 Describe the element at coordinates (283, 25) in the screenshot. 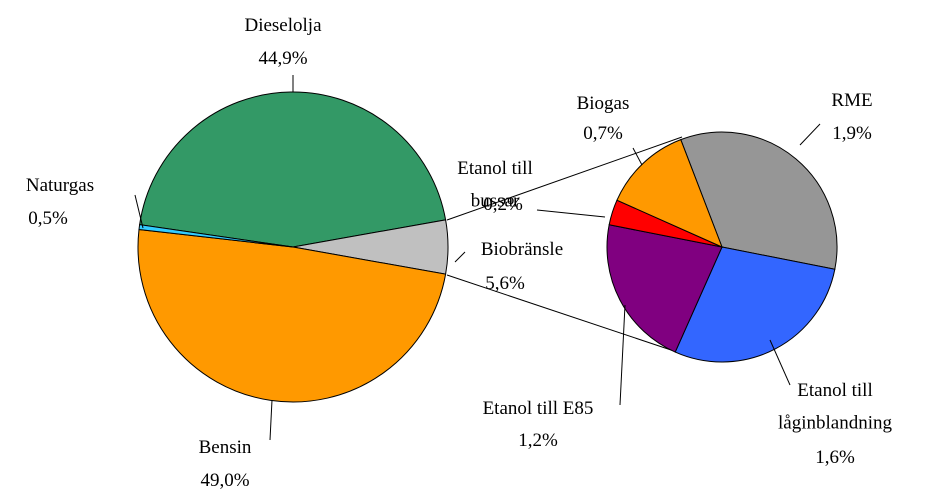

I see `slice-label: Dieselolja` at that location.